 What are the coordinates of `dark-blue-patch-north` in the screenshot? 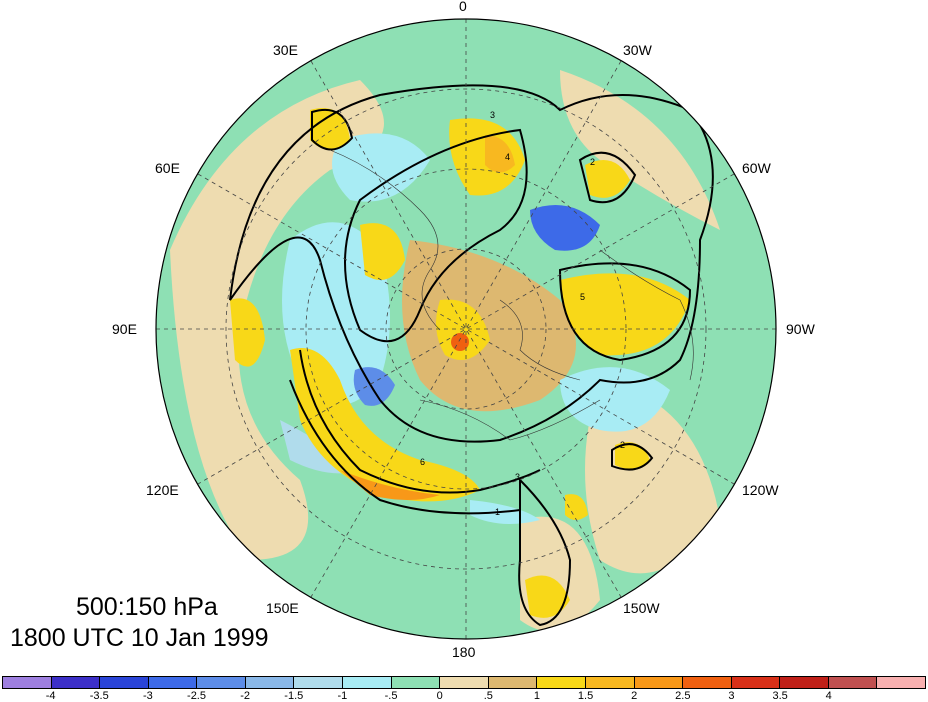 It's located at (565, 228).